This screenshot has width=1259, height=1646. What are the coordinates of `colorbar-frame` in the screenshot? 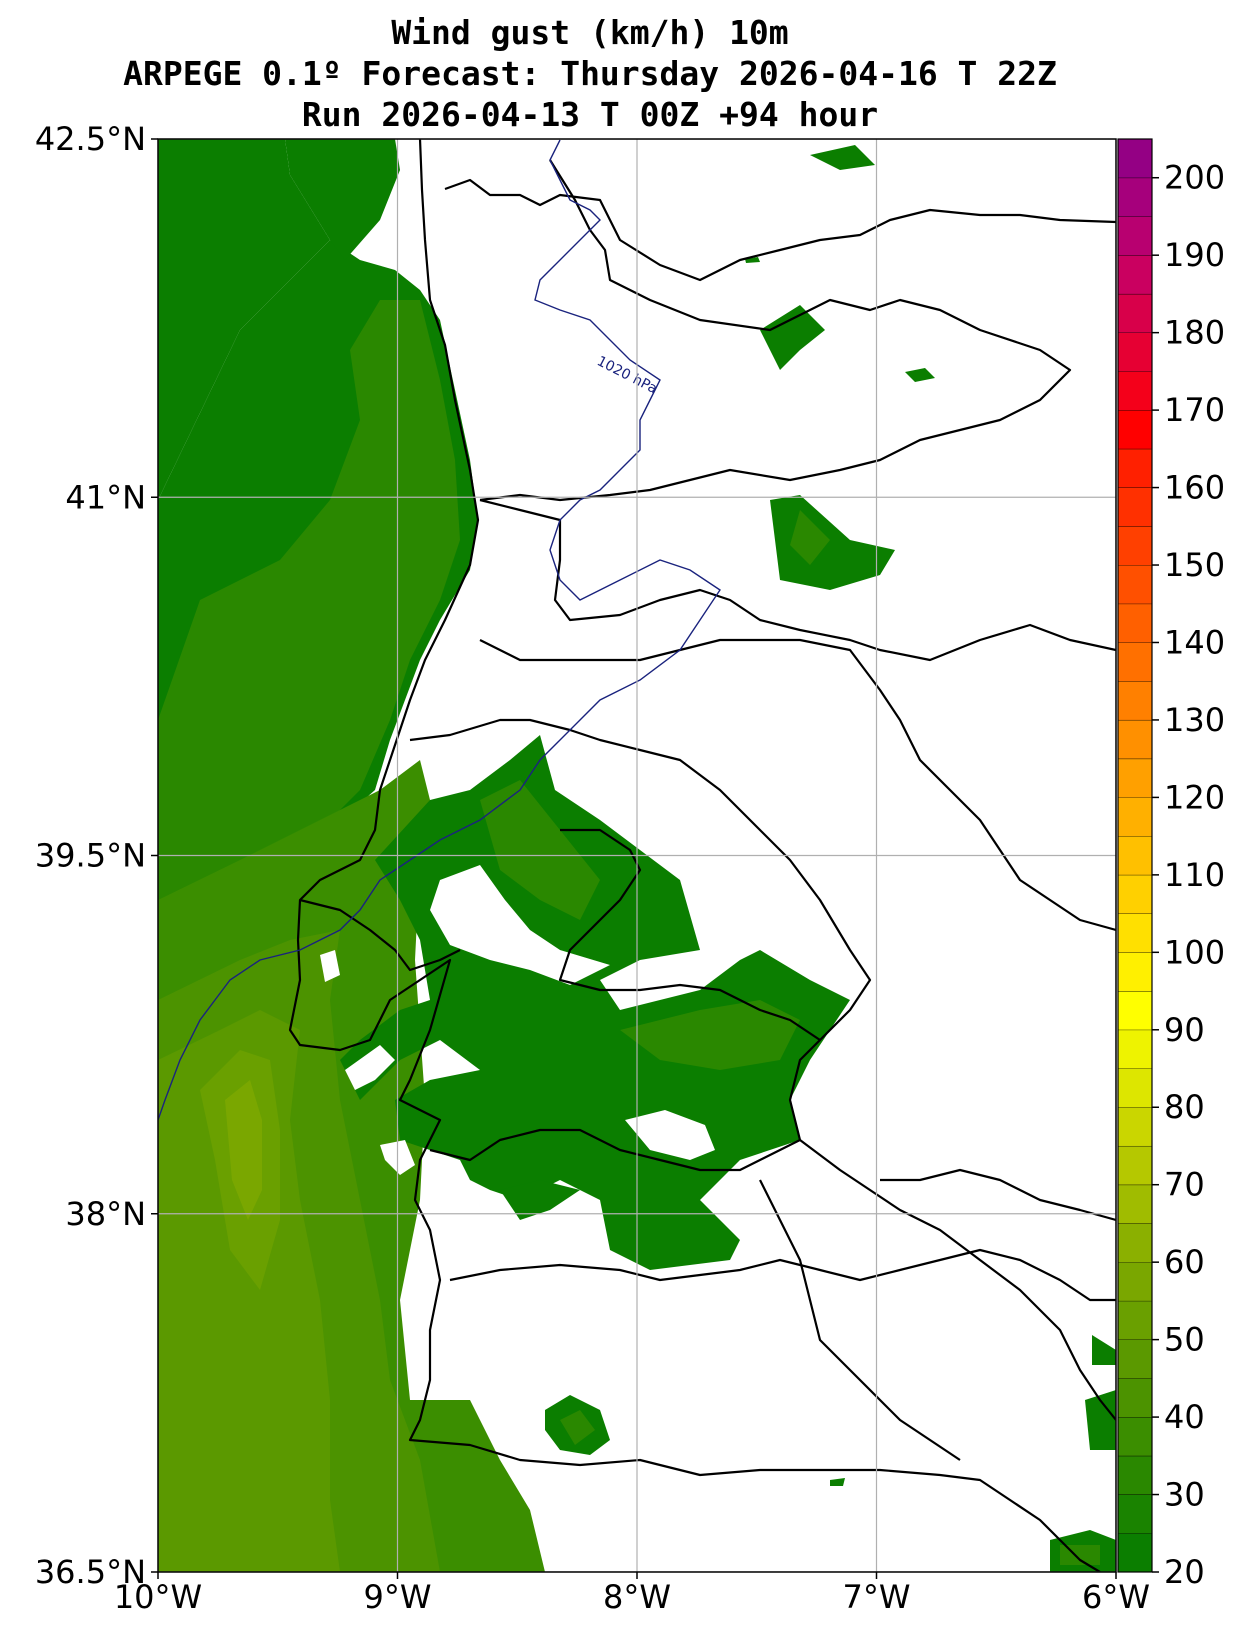 It's located at (1135, 855).